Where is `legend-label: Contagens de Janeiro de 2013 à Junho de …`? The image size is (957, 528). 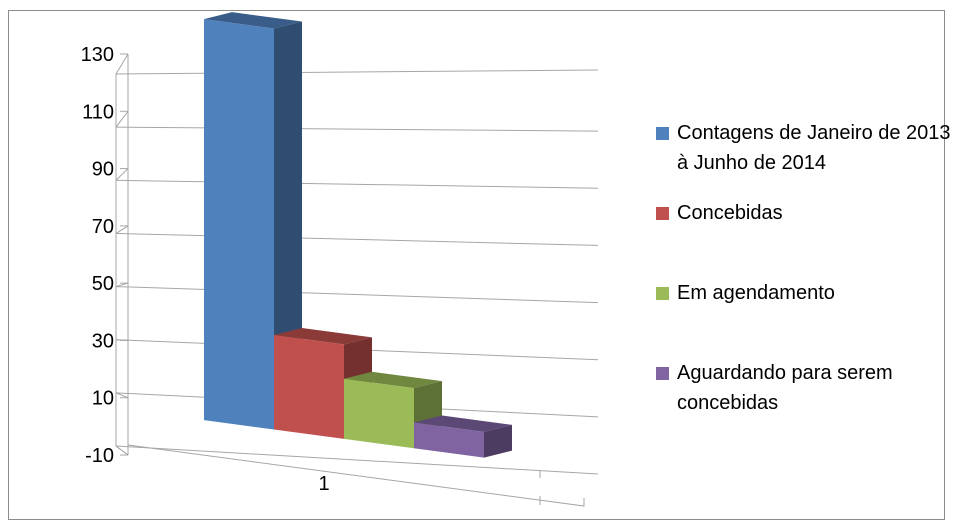 legend-label: Contagens de Janeiro de 2013 à Junho de … is located at coordinates (814, 148).